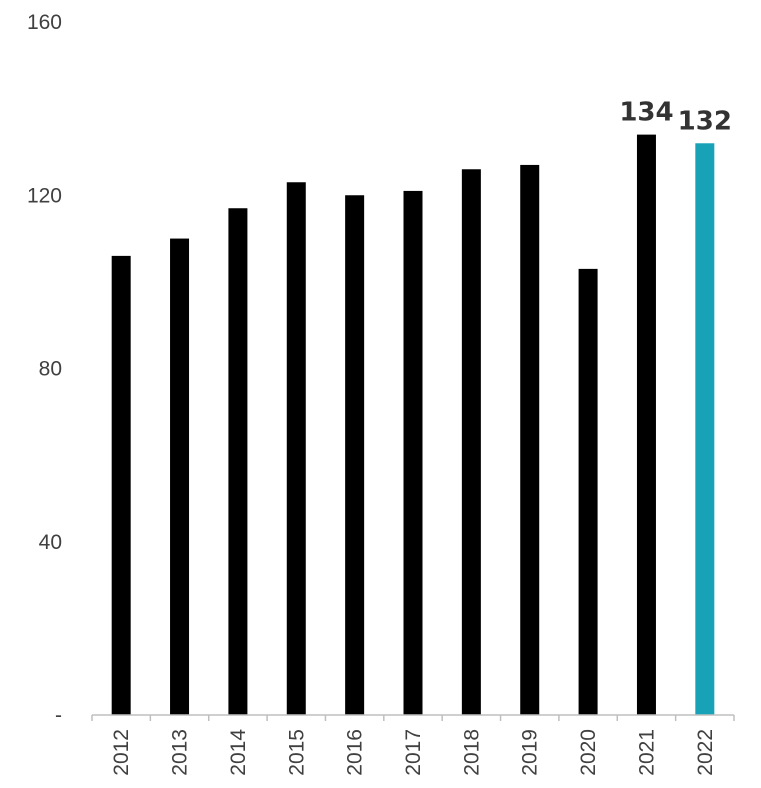 This screenshot has width=761, height=788. Describe the element at coordinates (705, 121) in the screenshot. I see `data-label-2022: 132` at that location.